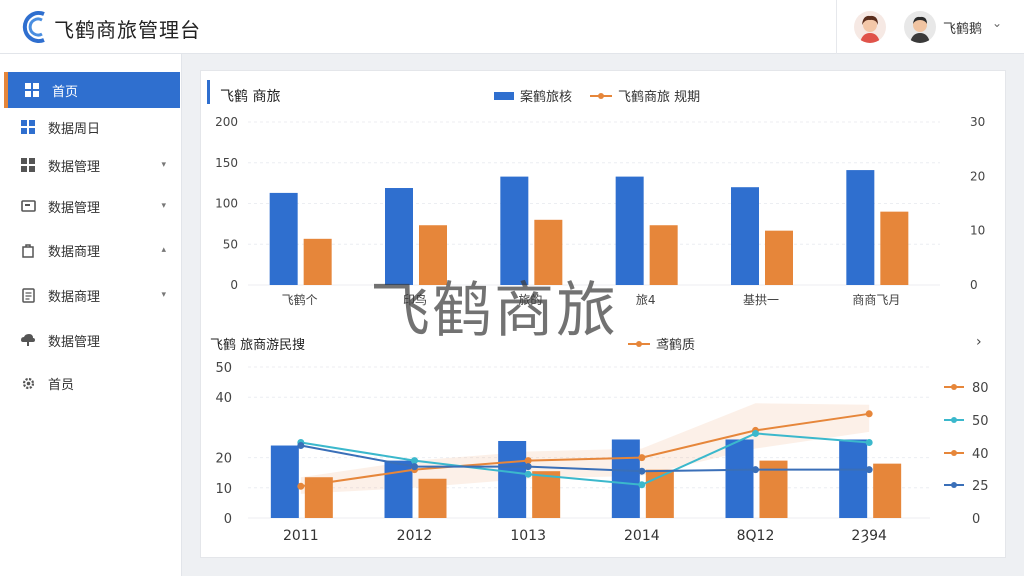  I want to click on sidebar-item-data-daily: 数据周日, so click(91, 127).